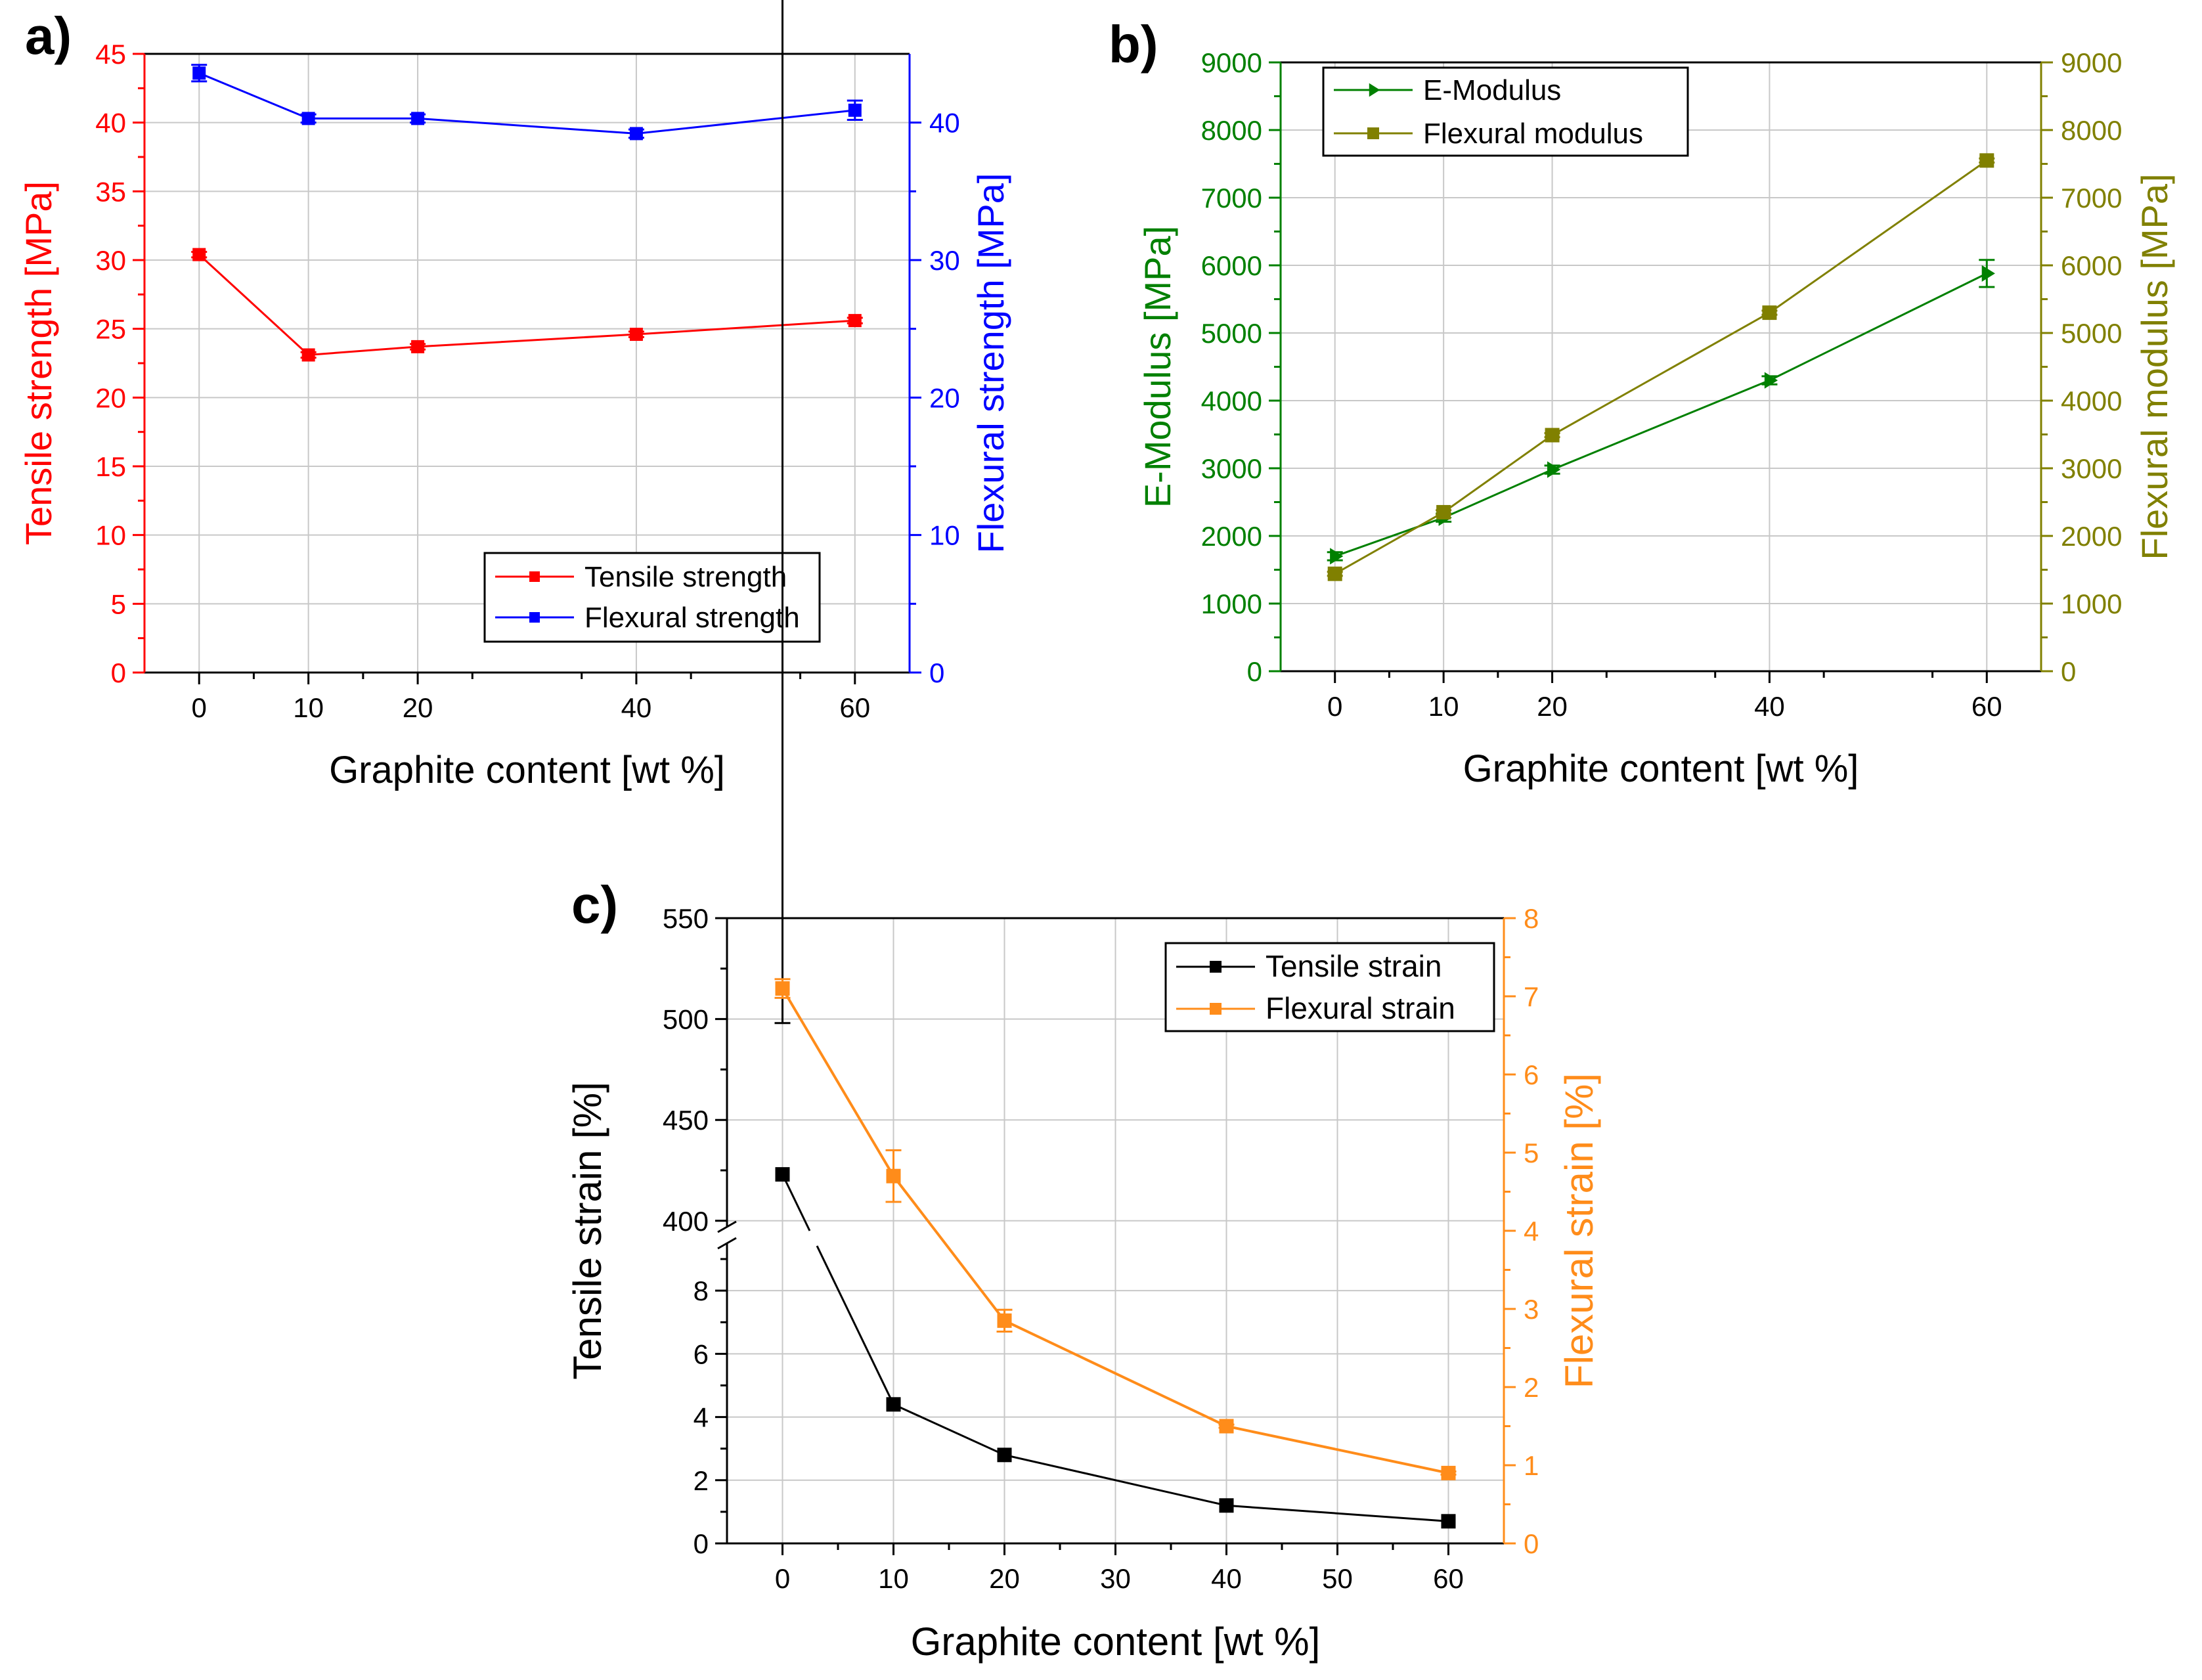  I want to click on x-tick-label: 40, so click(636, 707).